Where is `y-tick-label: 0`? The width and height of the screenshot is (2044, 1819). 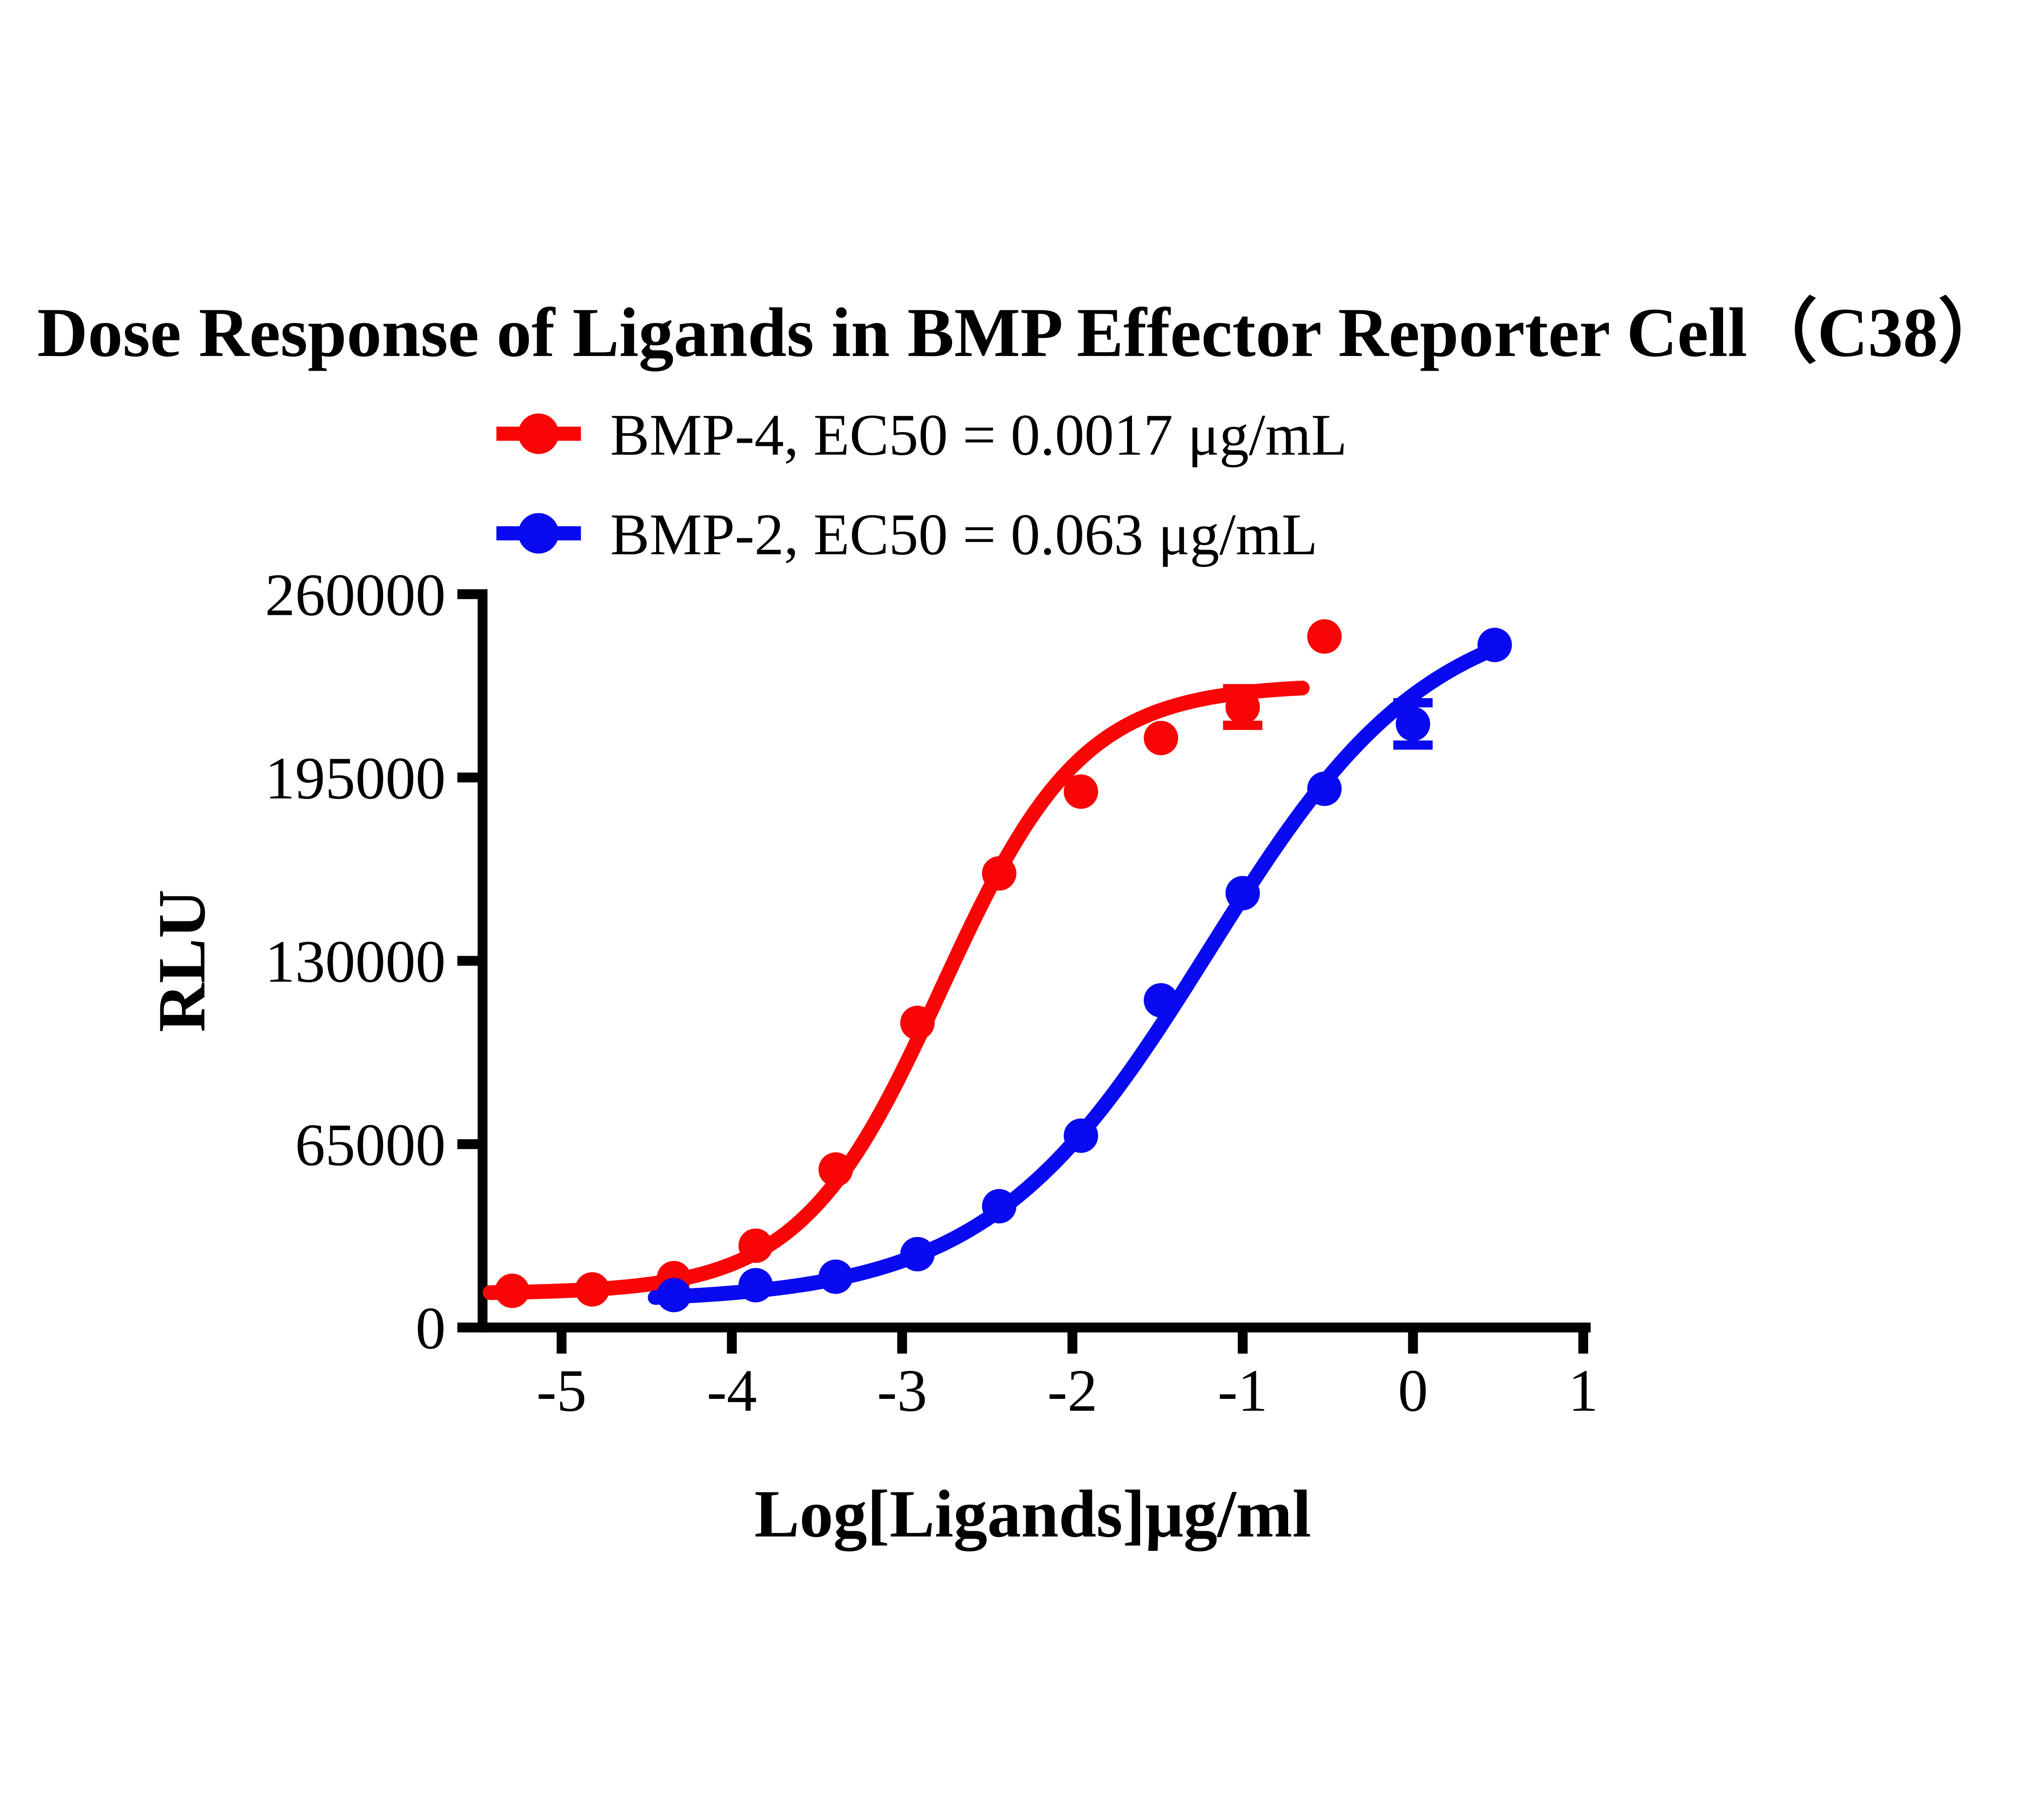
y-tick-label: 0 is located at coordinates (431, 1328).